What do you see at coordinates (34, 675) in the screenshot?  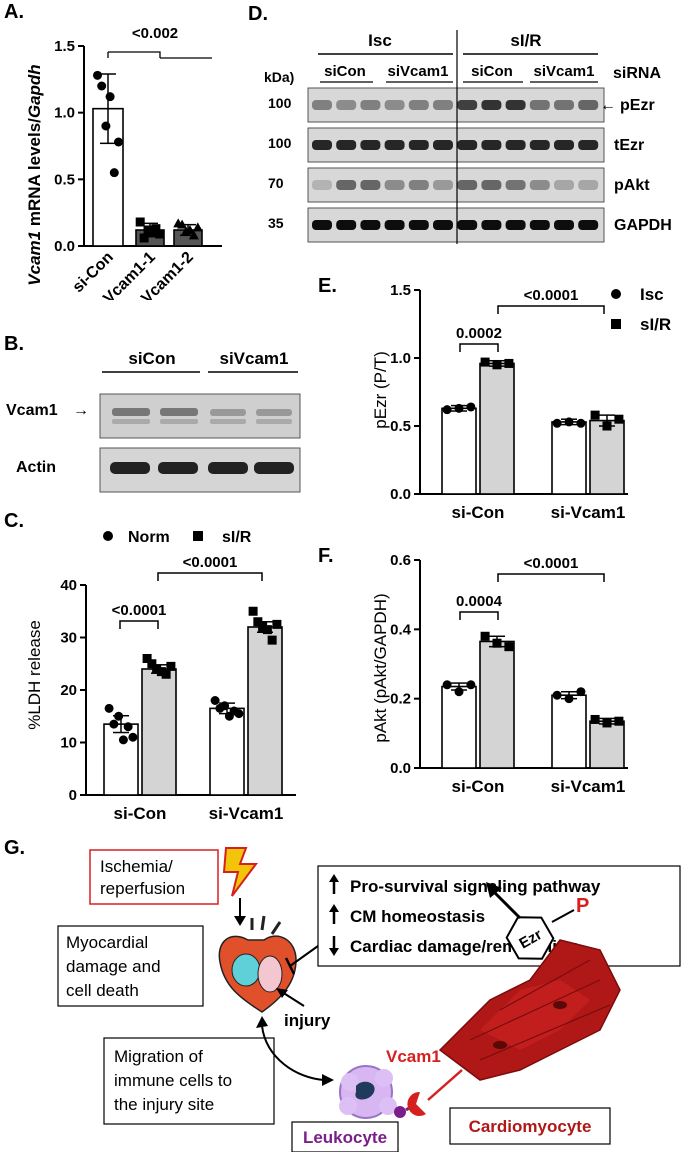 I see `panel-c-ylabel: %LDH release` at bounding box center [34, 675].